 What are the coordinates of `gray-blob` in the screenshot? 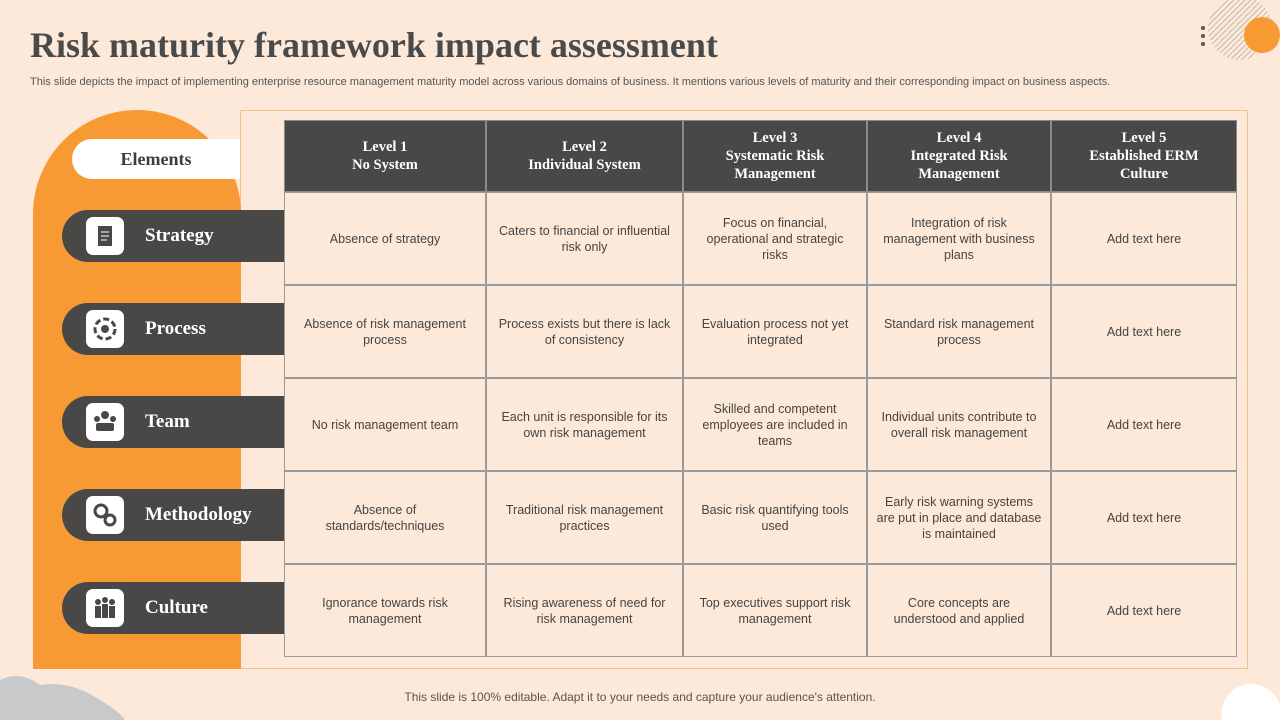 It's located at (62, 698).